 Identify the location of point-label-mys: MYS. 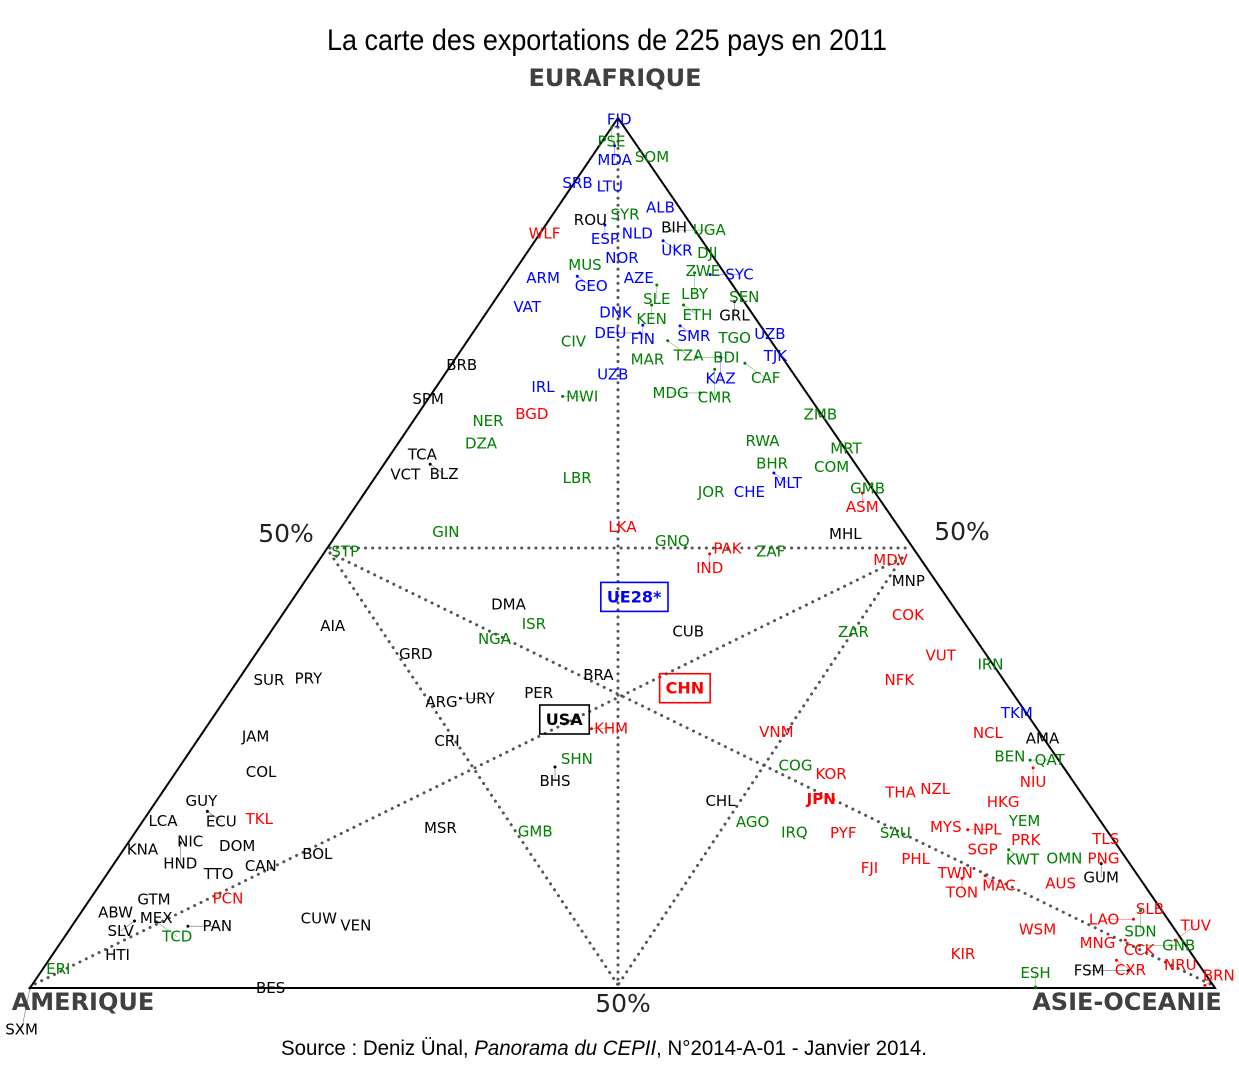
(946, 827).